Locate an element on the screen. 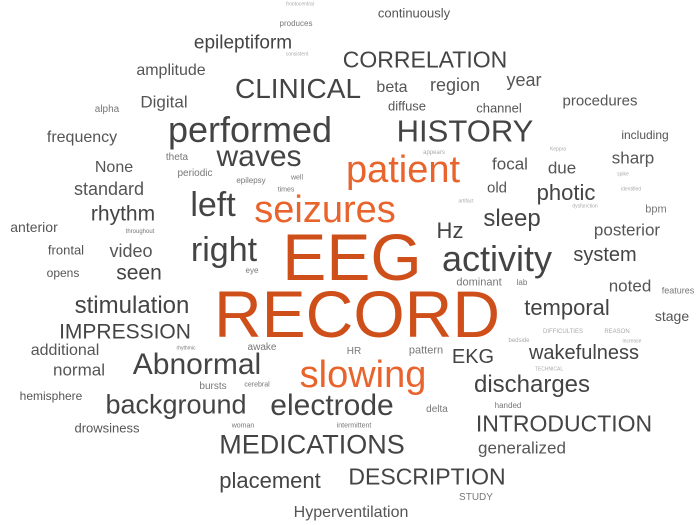 Image resolution: width=700 pixels, height=525 pixels. cloud-word: diffuse is located at coordinates (407, 106).